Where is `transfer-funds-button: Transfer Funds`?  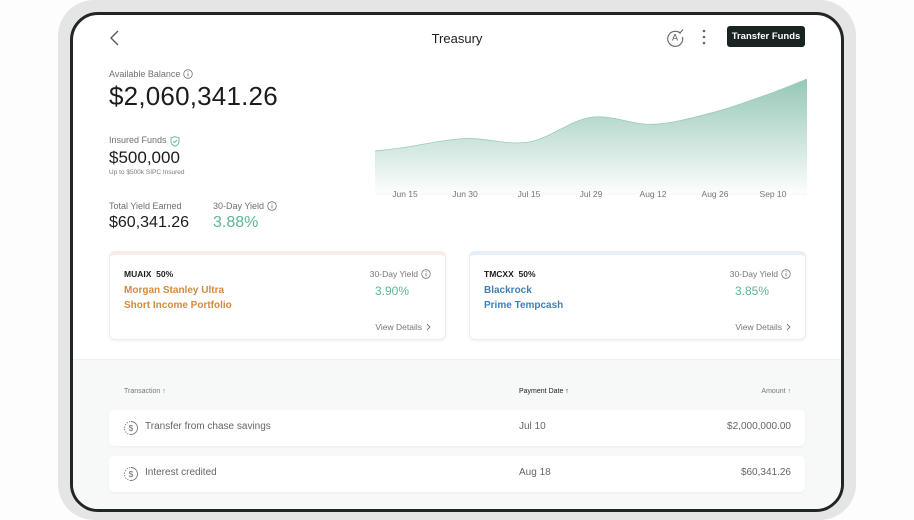 transfer-funds-button: Transfer Funds is located at coordinates (766, 36).